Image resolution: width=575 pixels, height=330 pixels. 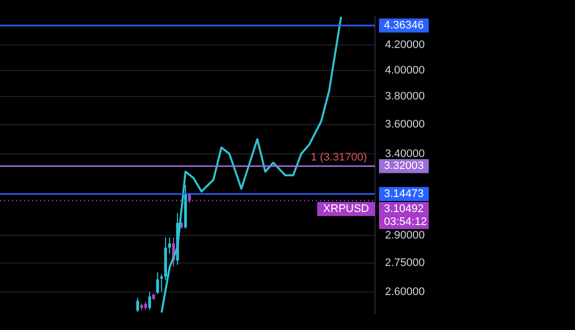 I want to click on ref-line-label: 3.10492, so click(x=404, y=209).